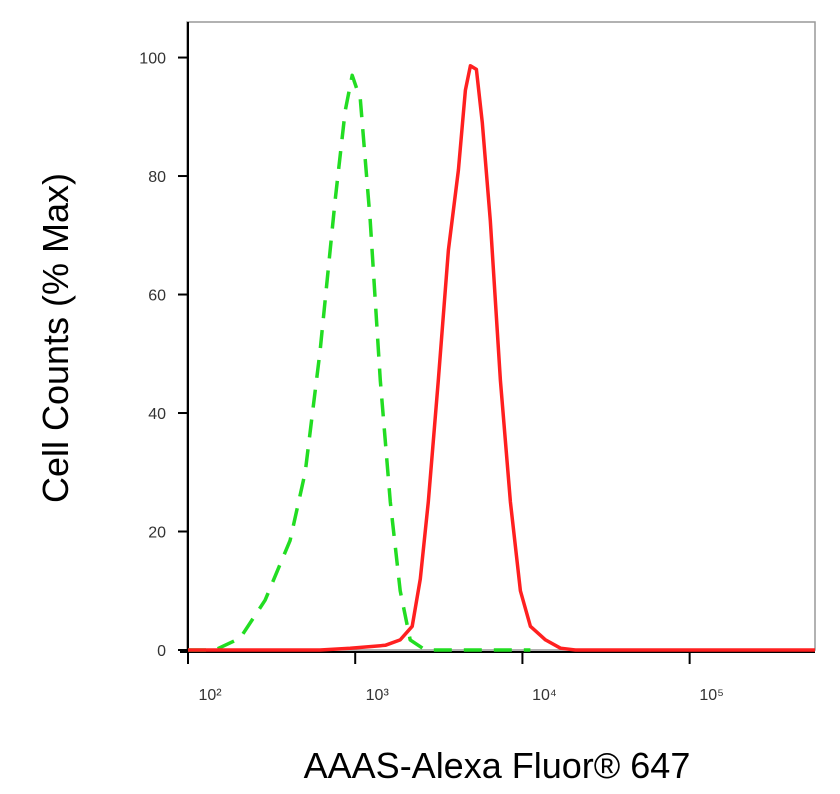  Describe the element at coordinates (497, 765) in the screenshot. I see `x-axis-title: AAAS-Alexa Fluor® 647` at that location.